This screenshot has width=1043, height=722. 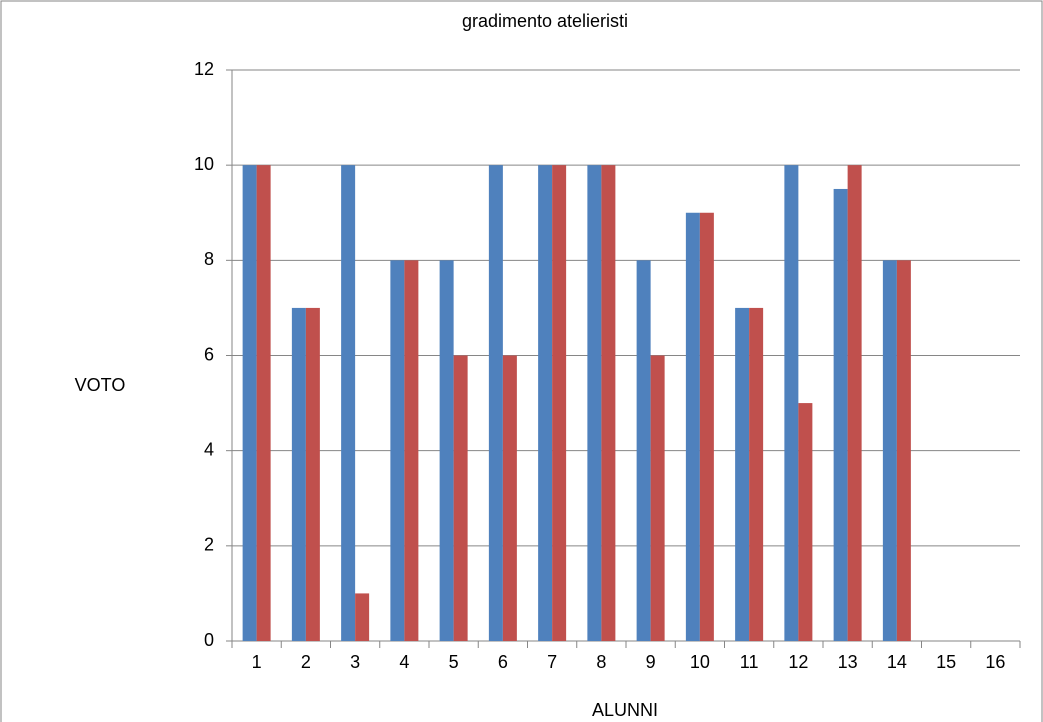 I want to click on x-tick-label: 10, so click(x=700, y=662).